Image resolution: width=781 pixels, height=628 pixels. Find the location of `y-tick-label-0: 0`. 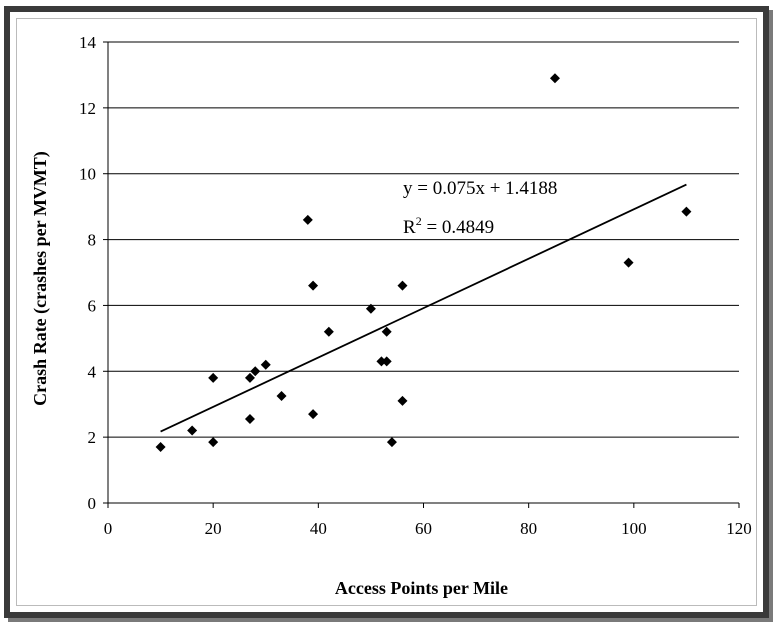

y-tick-label-0: 0 is located at coordinates (92, 503).